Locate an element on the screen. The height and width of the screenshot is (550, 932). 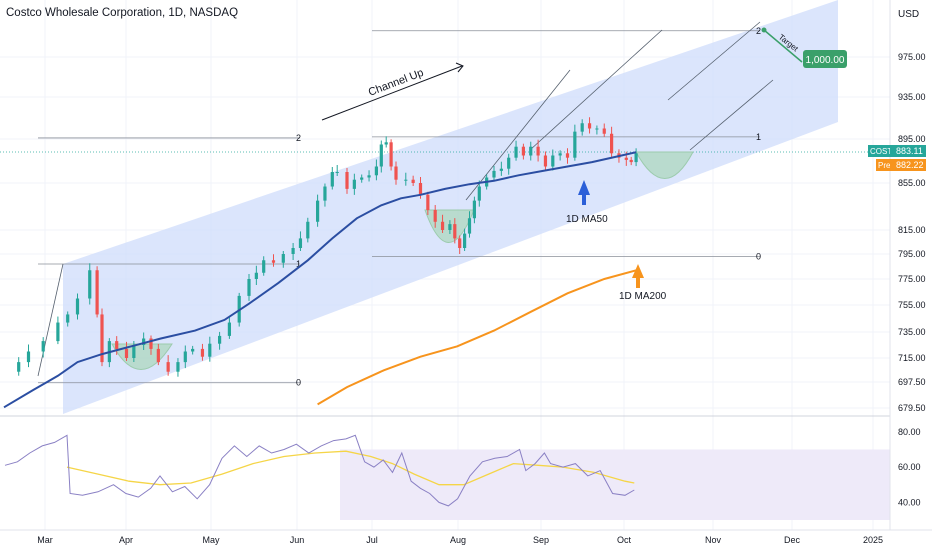
pre-price: 882.22 is located at coordinates (910, 165).